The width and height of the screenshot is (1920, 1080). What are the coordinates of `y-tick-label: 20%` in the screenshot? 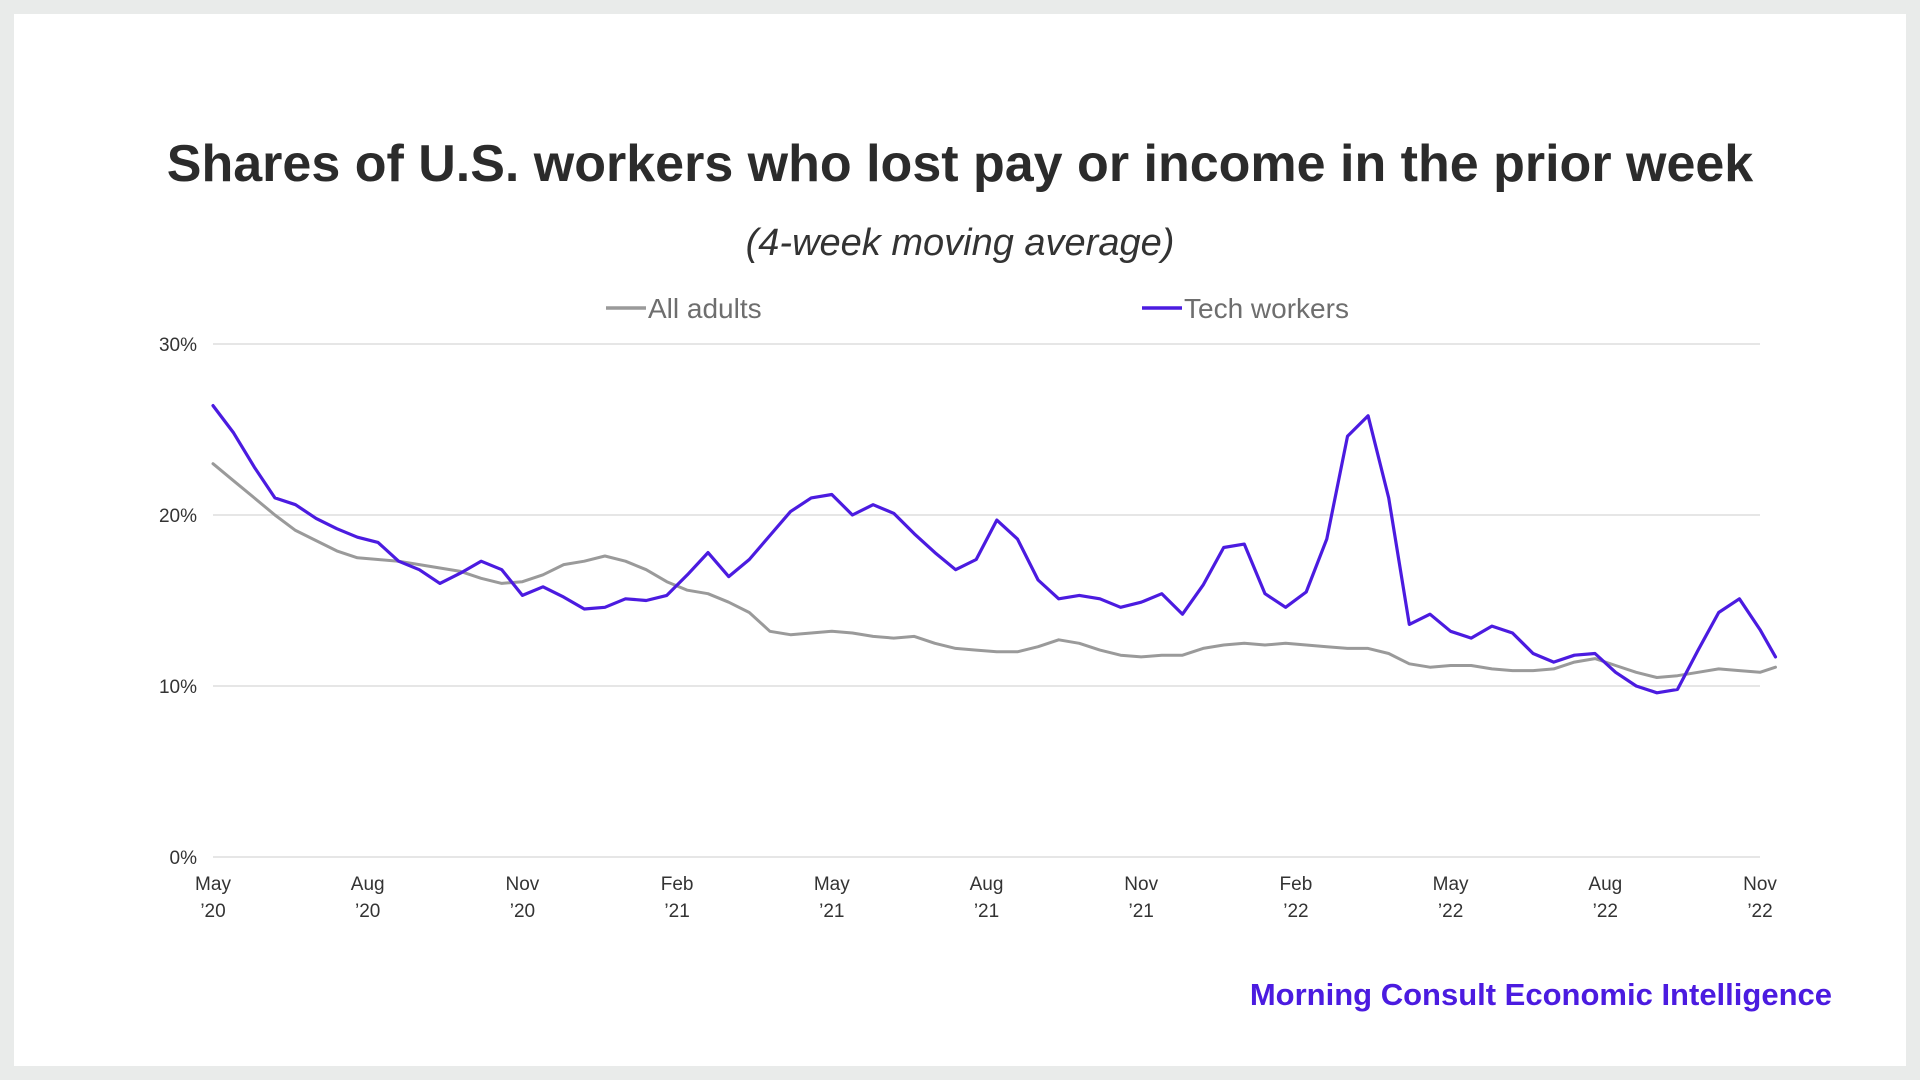 It's located at (178, 516).